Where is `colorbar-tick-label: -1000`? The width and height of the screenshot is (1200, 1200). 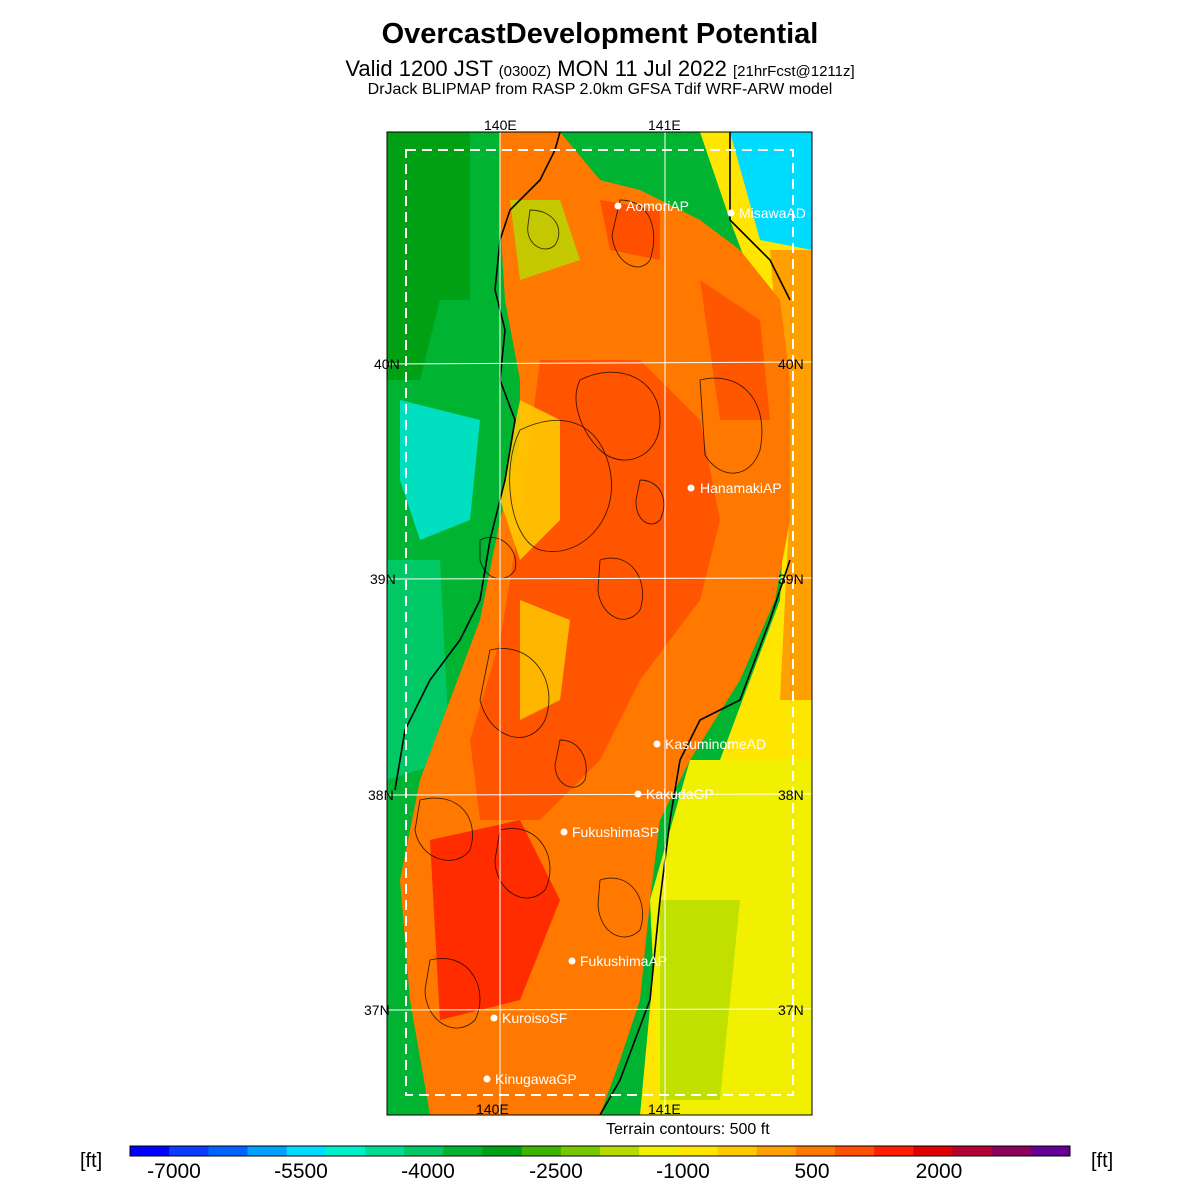
colorbar-tick-label: -1000 is located at coordinates (683, 1171).